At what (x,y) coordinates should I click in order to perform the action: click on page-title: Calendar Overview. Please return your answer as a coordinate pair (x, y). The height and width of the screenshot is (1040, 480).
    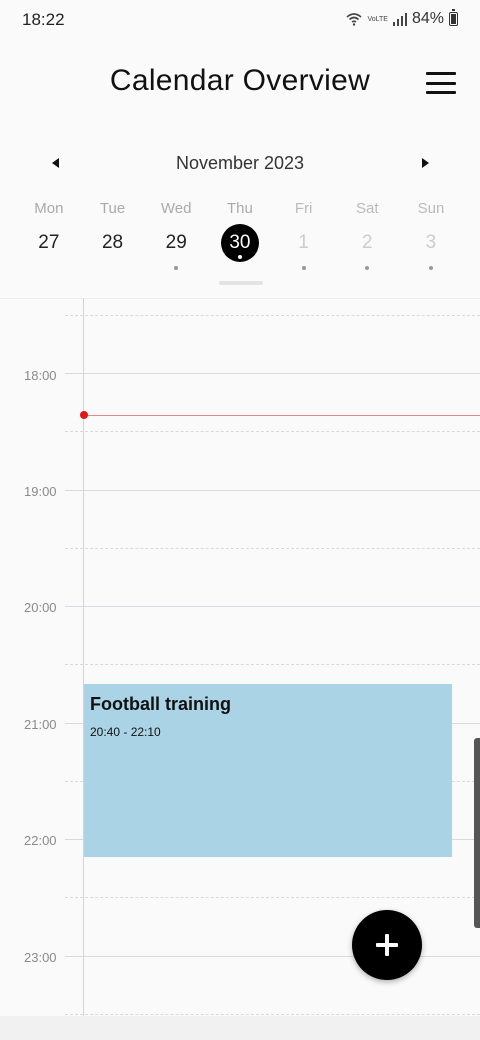
    Looking at the image, I should click on (240, 80).